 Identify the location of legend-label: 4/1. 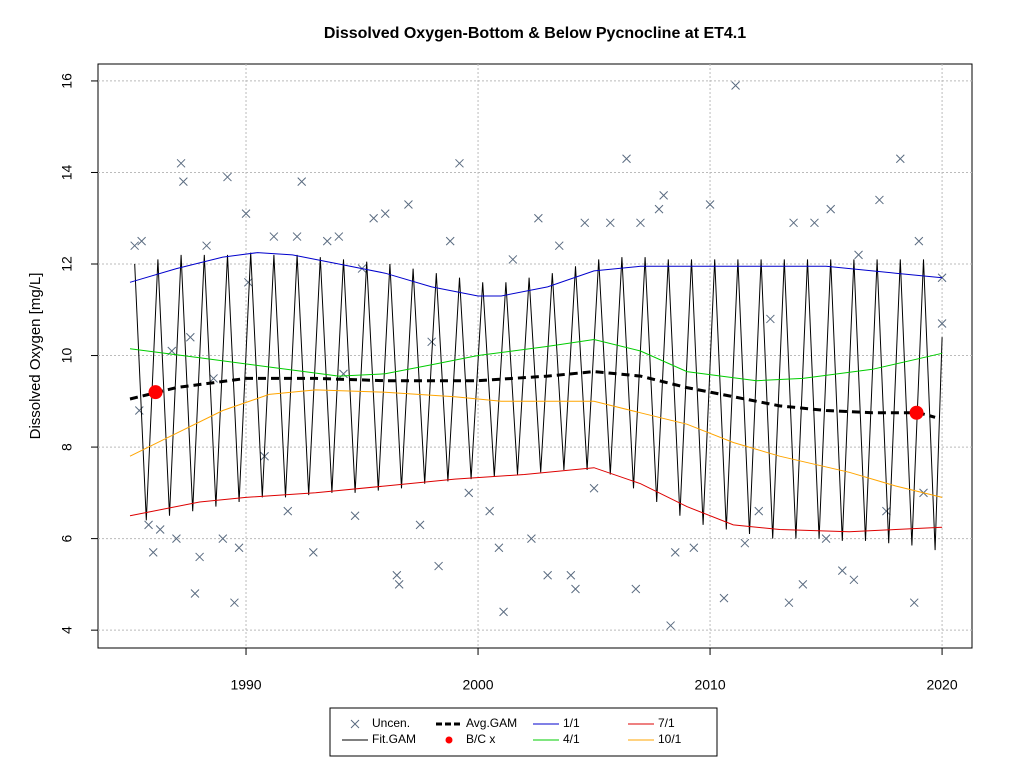
(571, 739).